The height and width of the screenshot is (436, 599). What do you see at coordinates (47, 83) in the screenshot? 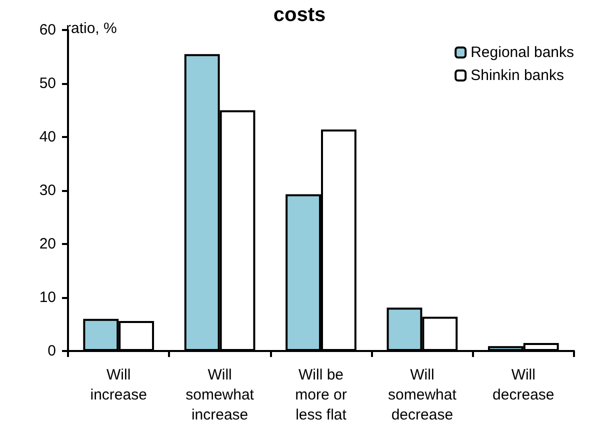
I see `y-tick-label: 50` at bounding box center [47, 83].